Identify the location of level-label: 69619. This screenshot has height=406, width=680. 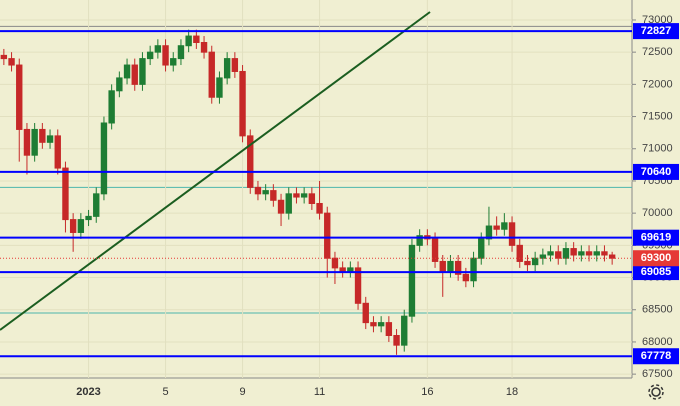
(656, 238).